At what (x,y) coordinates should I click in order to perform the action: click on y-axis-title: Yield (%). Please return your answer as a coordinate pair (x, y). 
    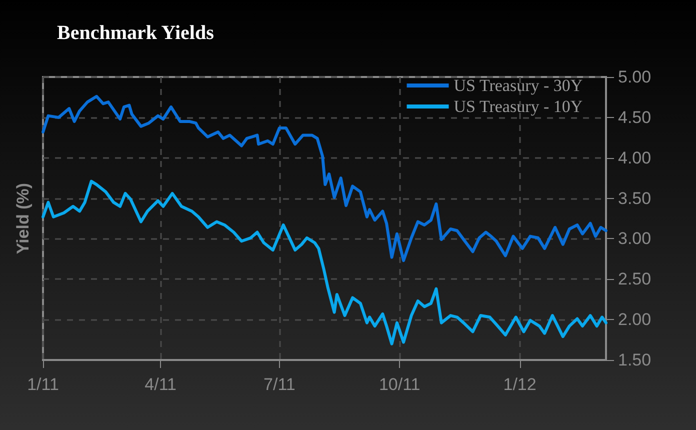
    Looking at the image, I should click on (23, 218).